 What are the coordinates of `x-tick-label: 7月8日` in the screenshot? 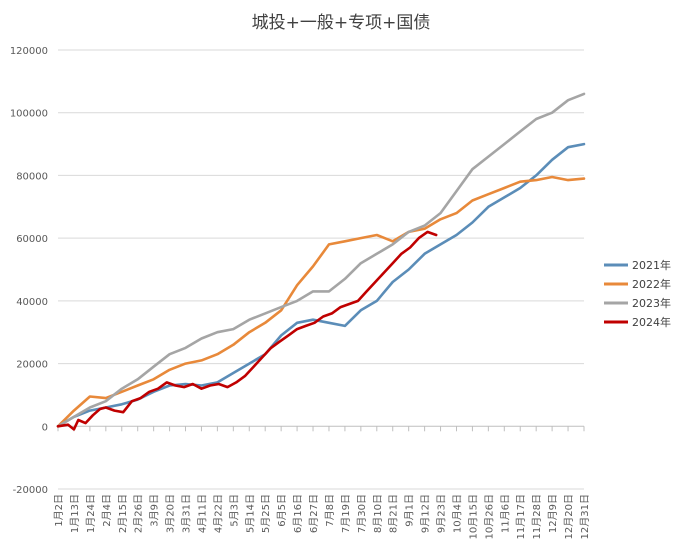 It's located at (330, 510).